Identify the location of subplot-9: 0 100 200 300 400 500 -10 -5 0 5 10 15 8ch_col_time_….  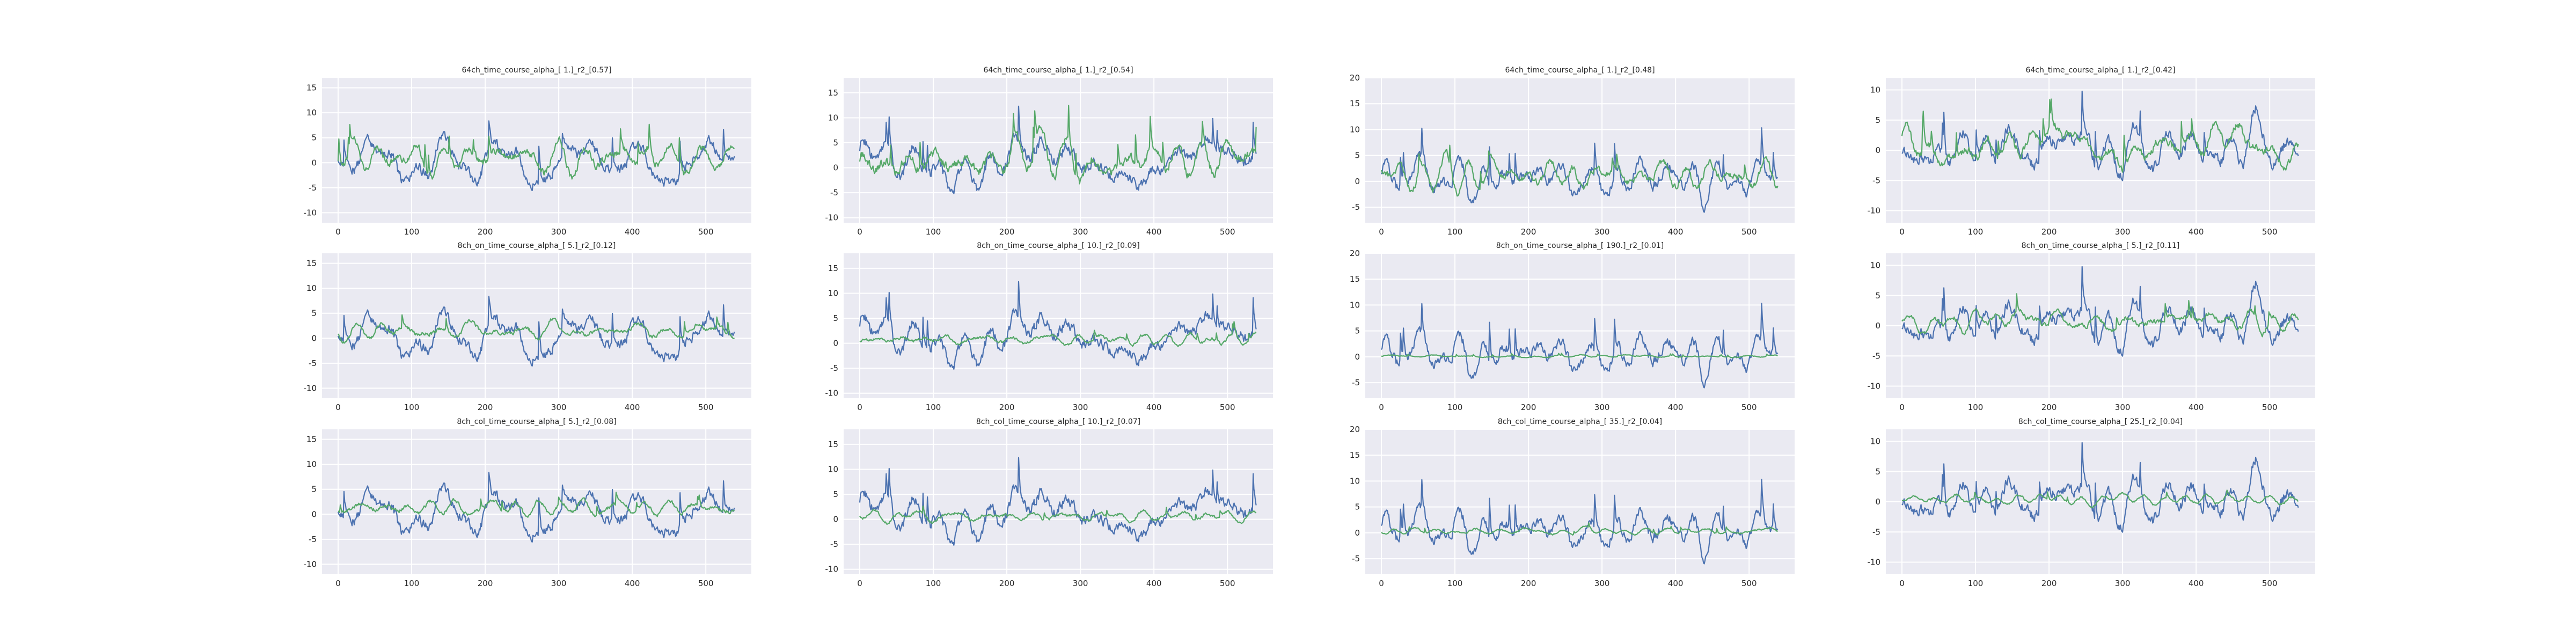
(527, 503).